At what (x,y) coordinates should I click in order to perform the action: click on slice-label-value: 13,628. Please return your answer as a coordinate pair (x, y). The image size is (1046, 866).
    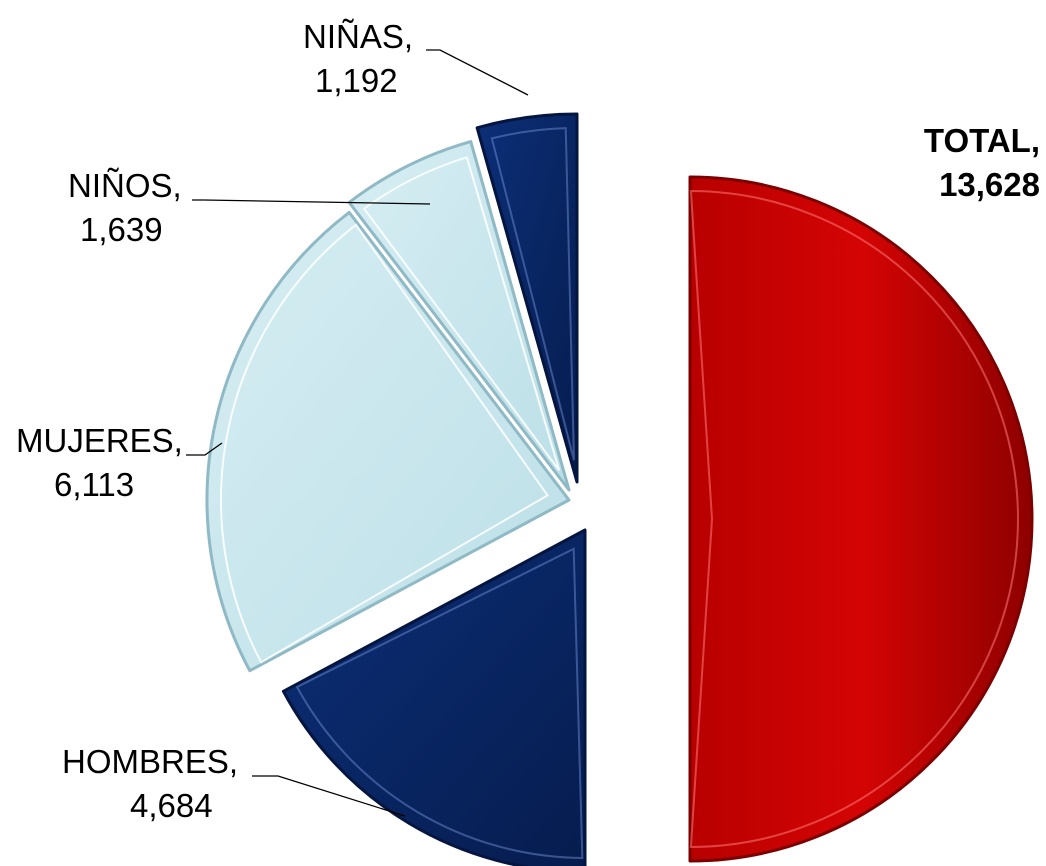
    Looking at the image, I should click on (989, 184).